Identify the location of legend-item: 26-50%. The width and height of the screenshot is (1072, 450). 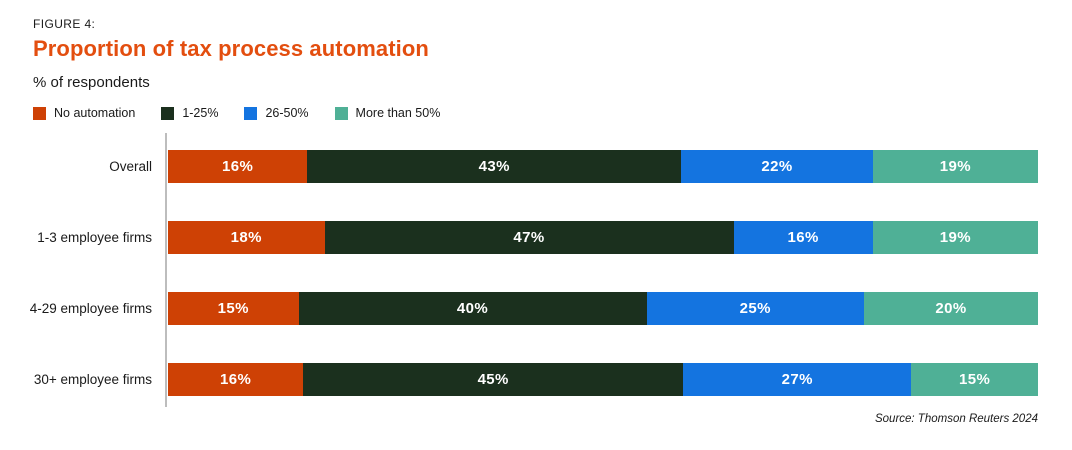
(276, 113).